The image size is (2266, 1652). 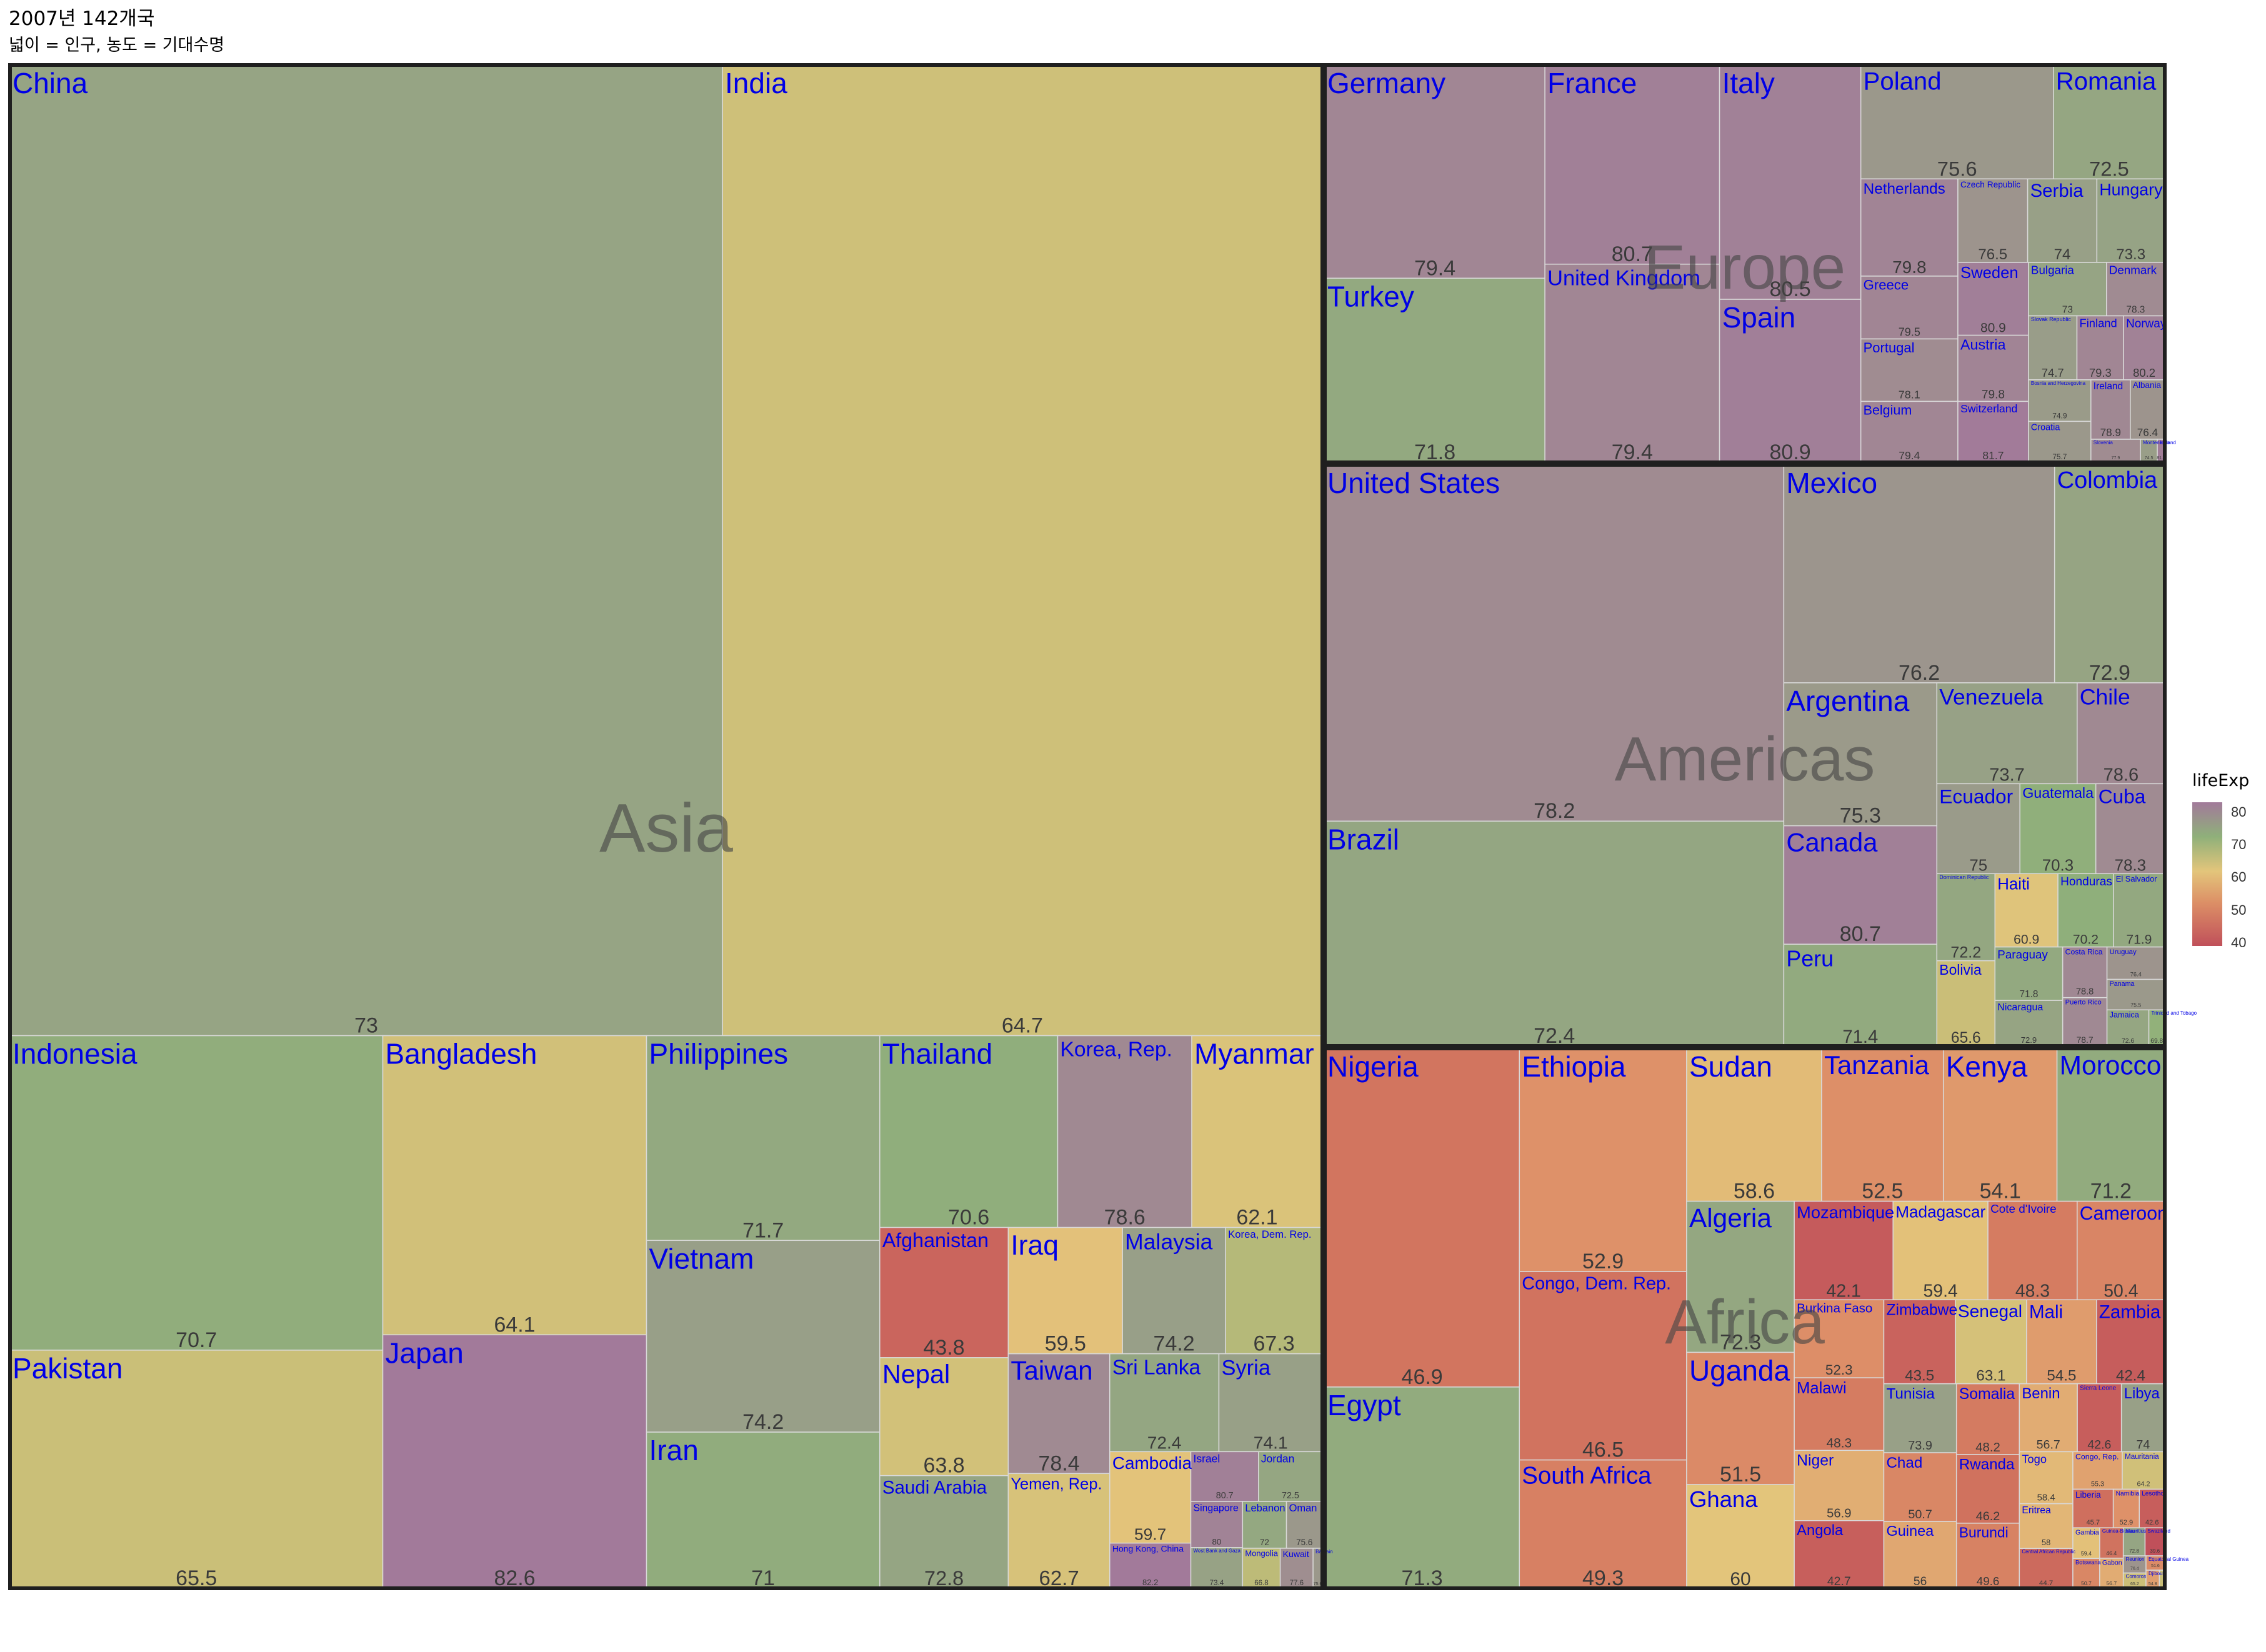 What do you see at coordinates (2134, 1569) in the screenshot?
I see `value-reunion: 76.4` at bounding box center [2134, 1569].